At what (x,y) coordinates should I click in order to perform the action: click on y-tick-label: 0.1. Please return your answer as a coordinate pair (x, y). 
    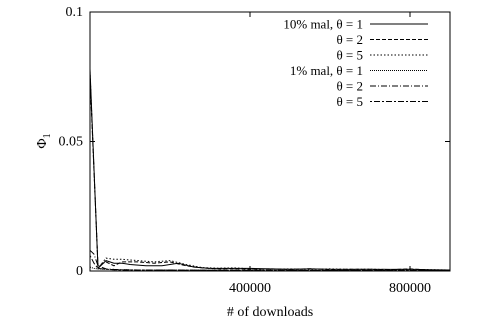
    Looking at the image, I should click on (75, 12).